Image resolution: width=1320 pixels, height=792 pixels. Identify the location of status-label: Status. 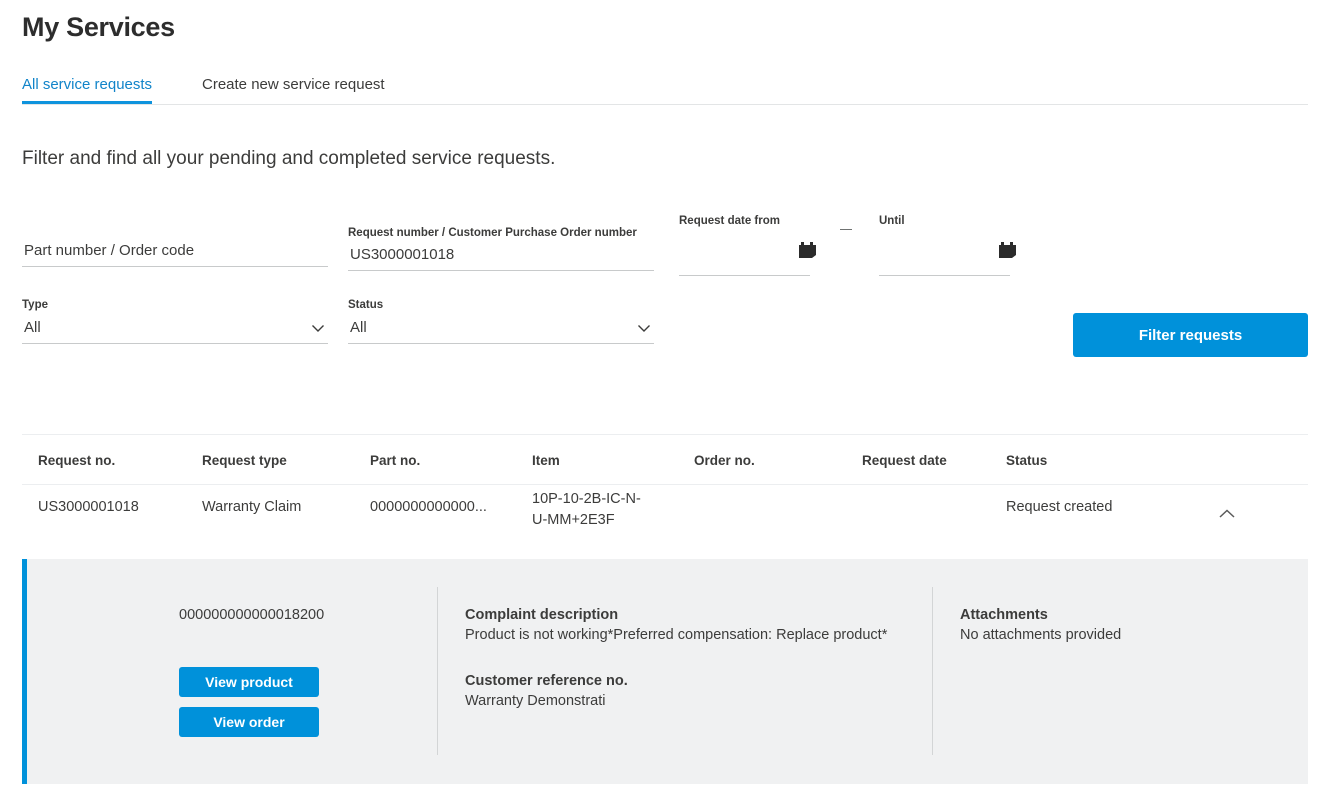
(366, 305).